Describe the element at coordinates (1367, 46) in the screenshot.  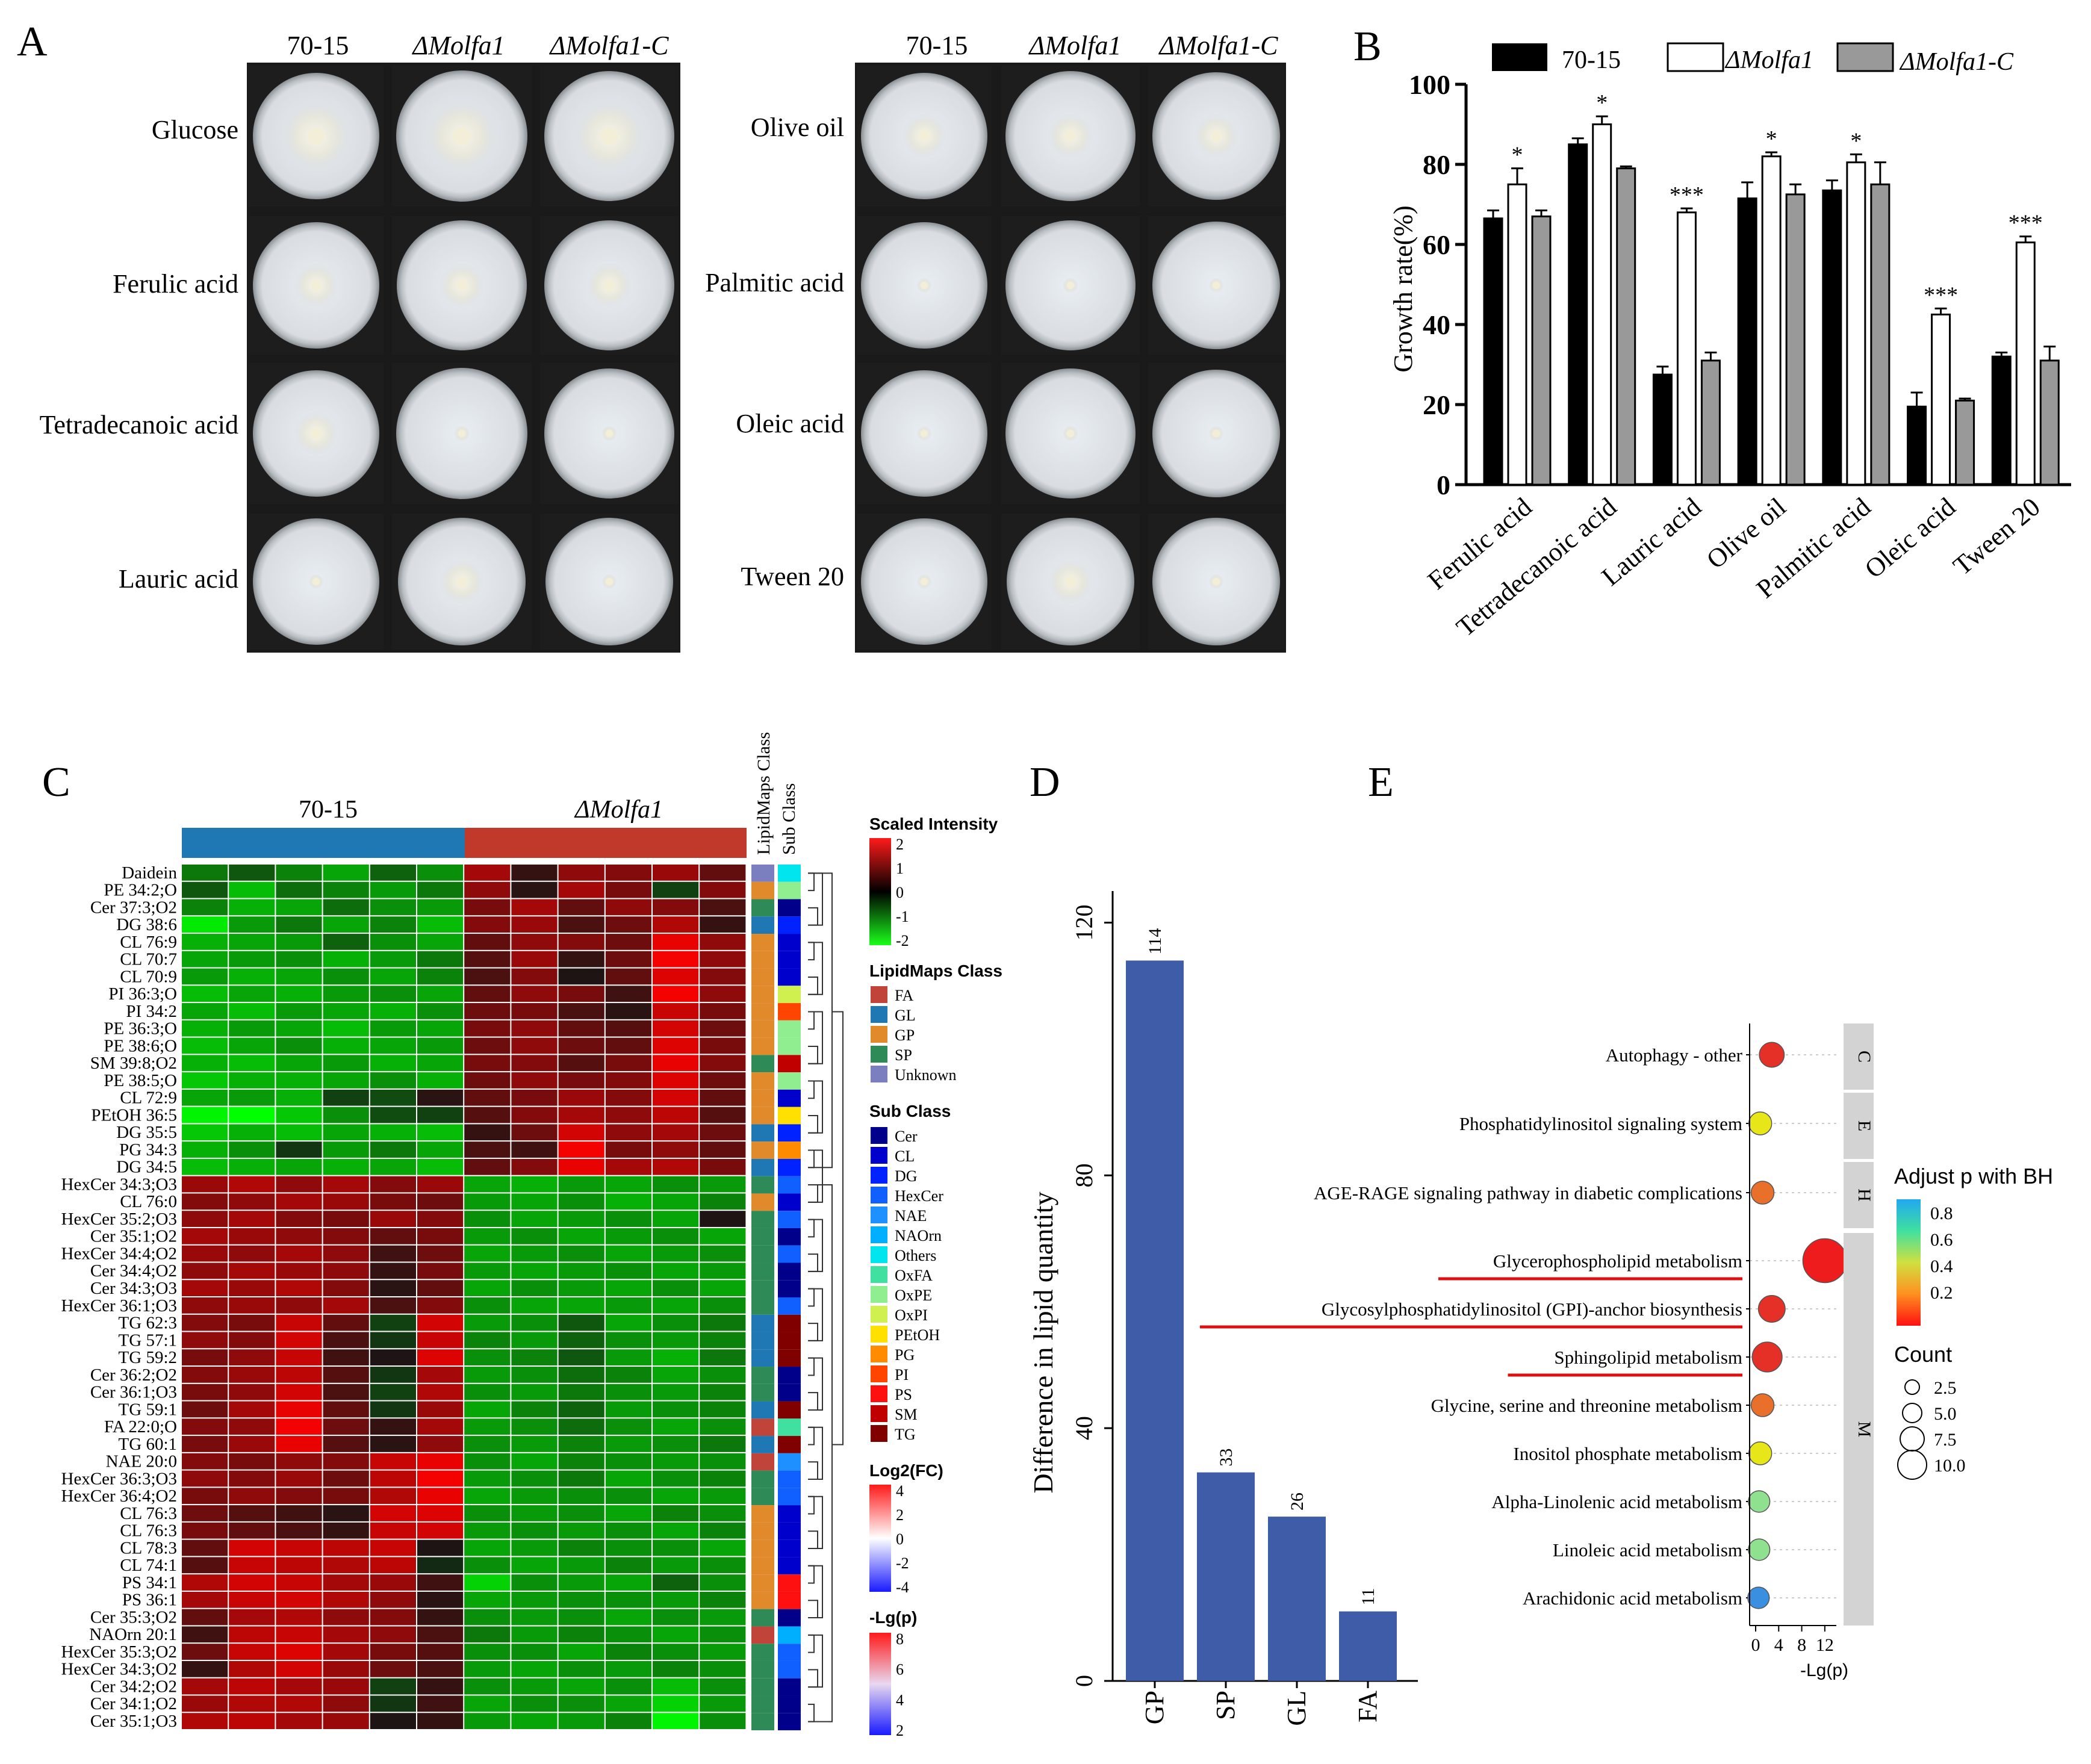
I see `panel-label-b: B` at that location.